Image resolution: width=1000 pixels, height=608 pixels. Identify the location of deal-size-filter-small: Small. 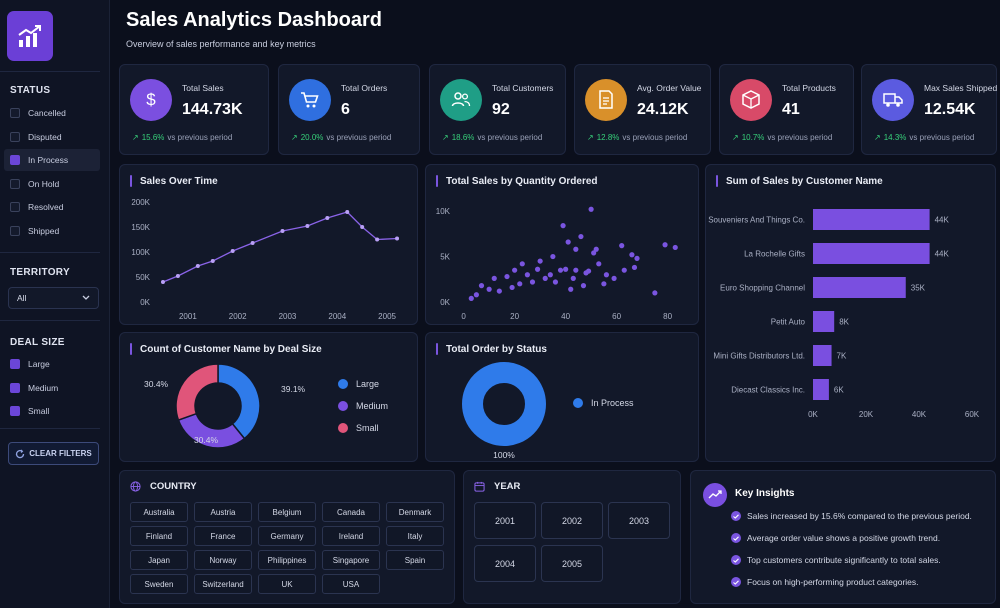
(52, 411).